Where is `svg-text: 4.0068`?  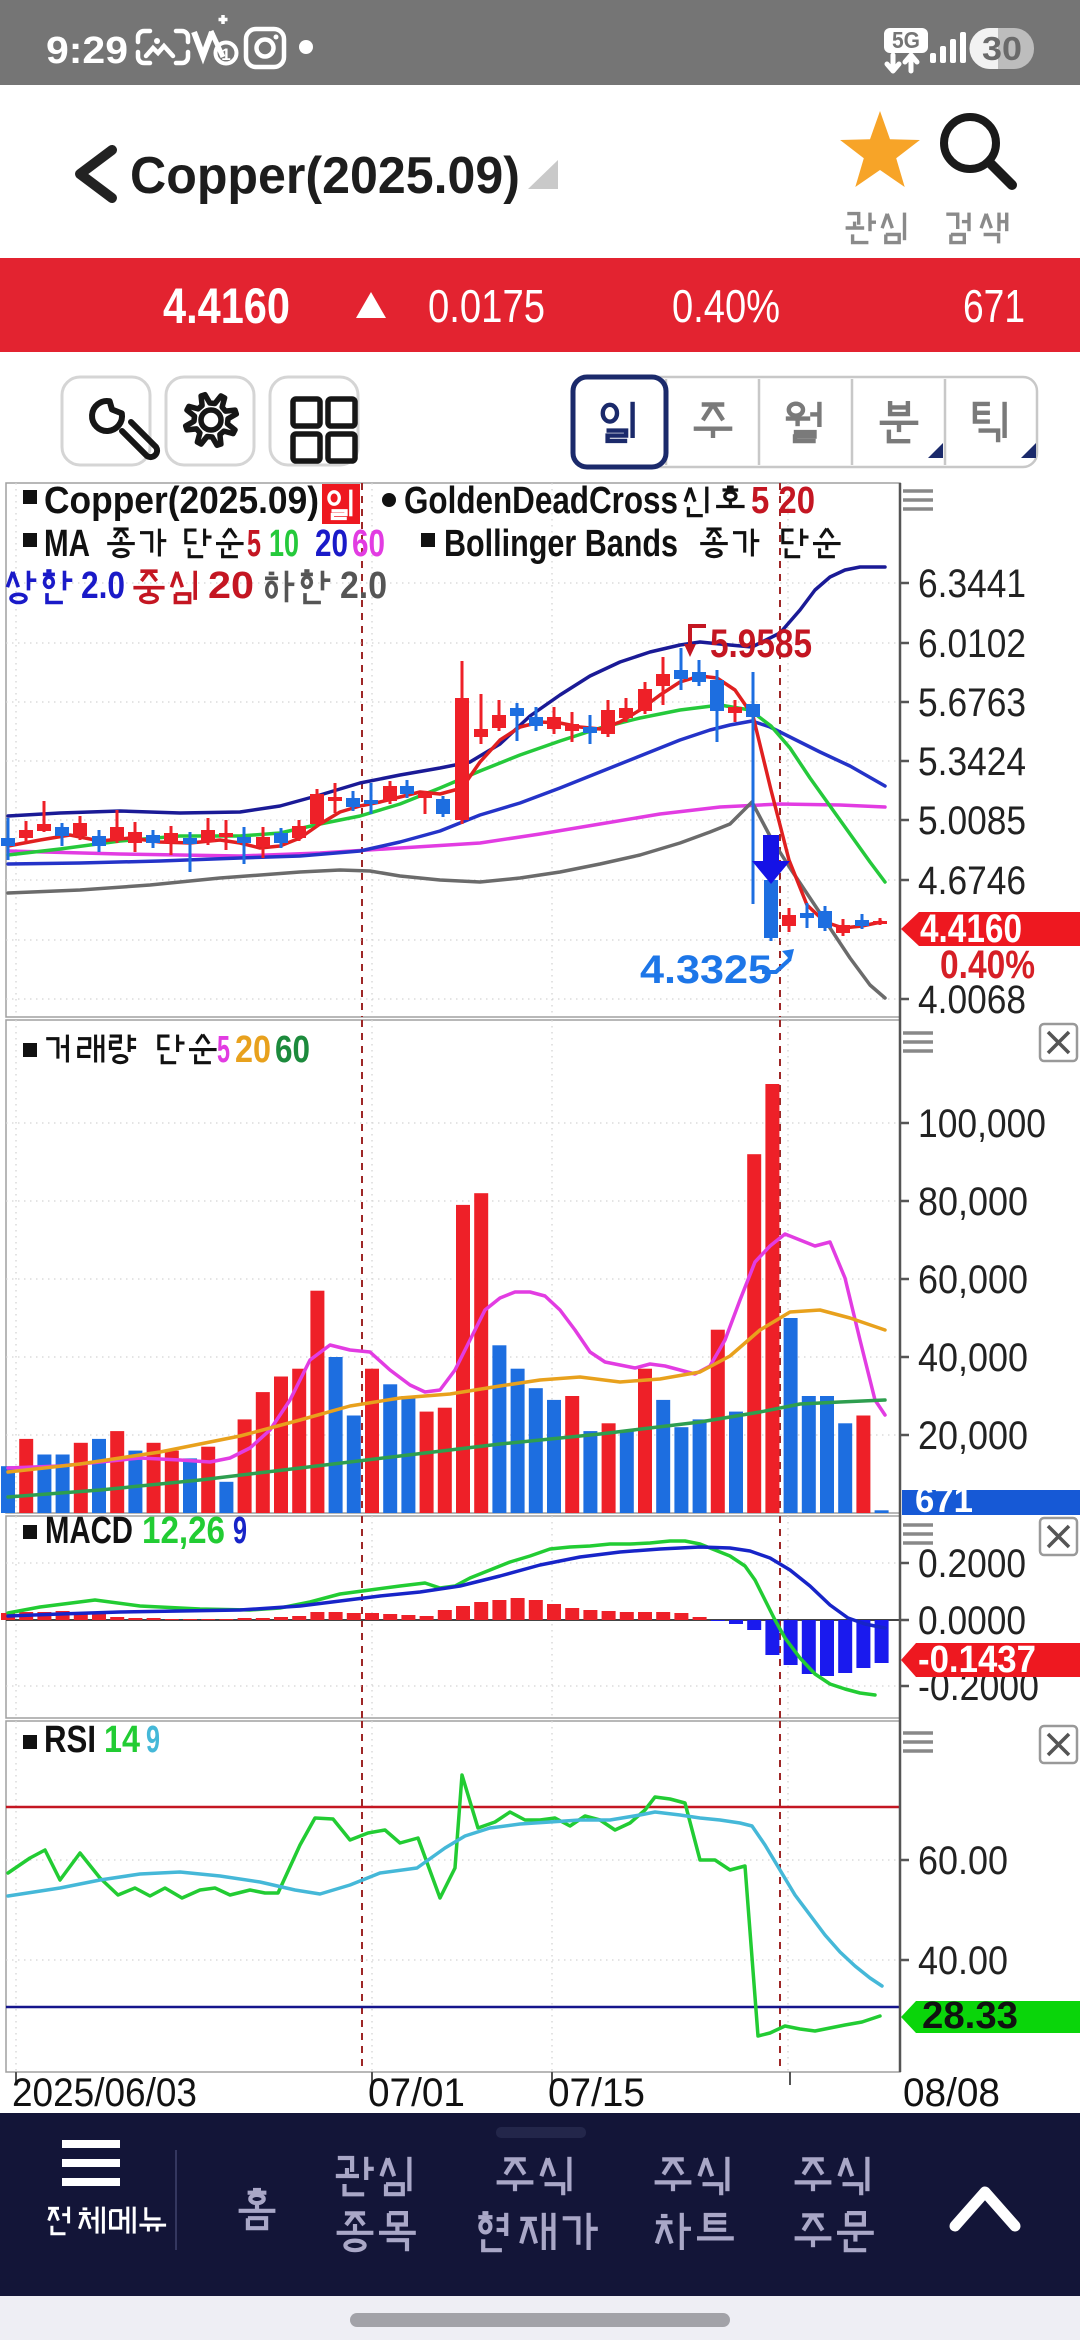 svg-text: 4.0068 is located at coordinates (972, 1000).